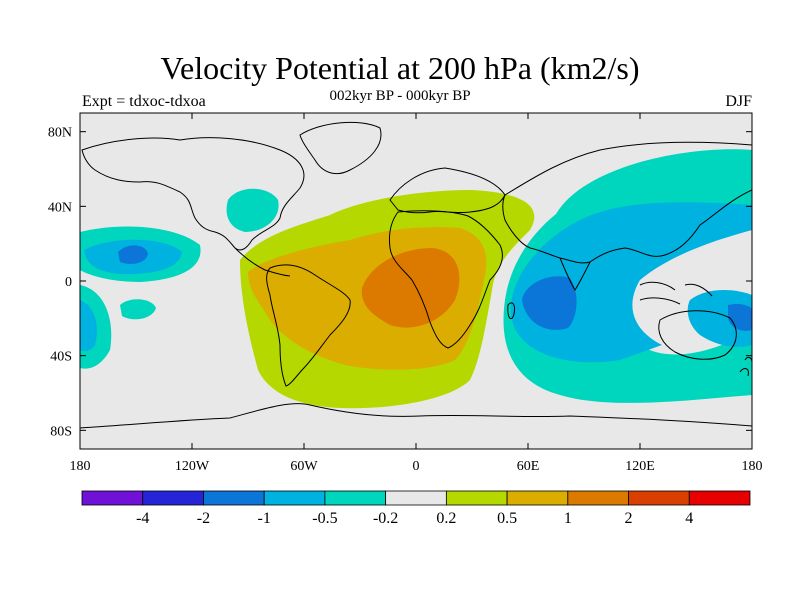  What do you see at coordinates (193, 194) in the screenshot?
I see `coast-north-america` at bounding box center [193, 194].